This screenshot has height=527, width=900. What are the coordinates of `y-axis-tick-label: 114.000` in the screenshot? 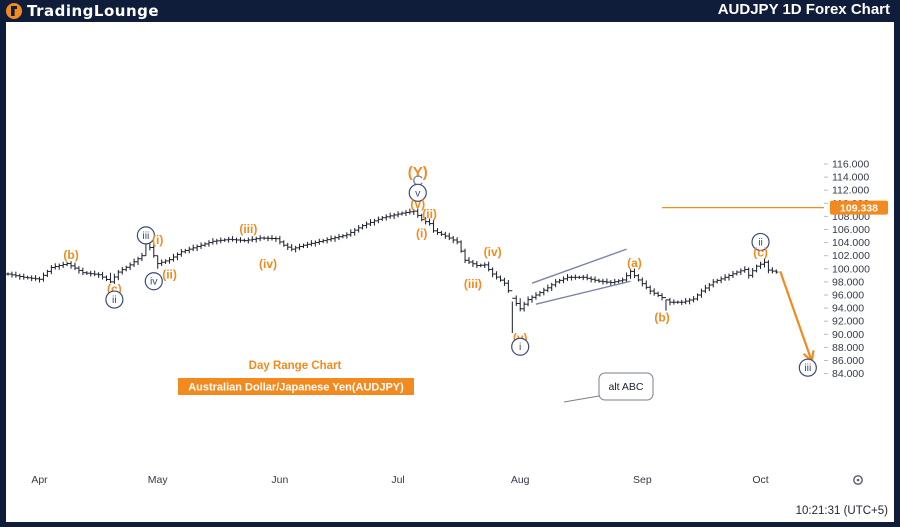 It's located at (850, 178).